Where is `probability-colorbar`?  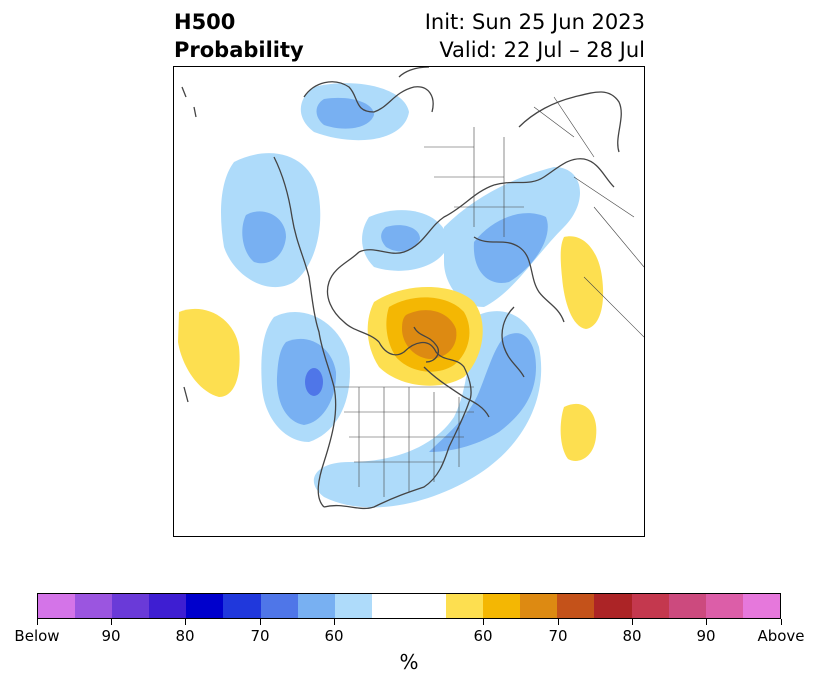
probability-colorbar is located at coordinates (409, 606).